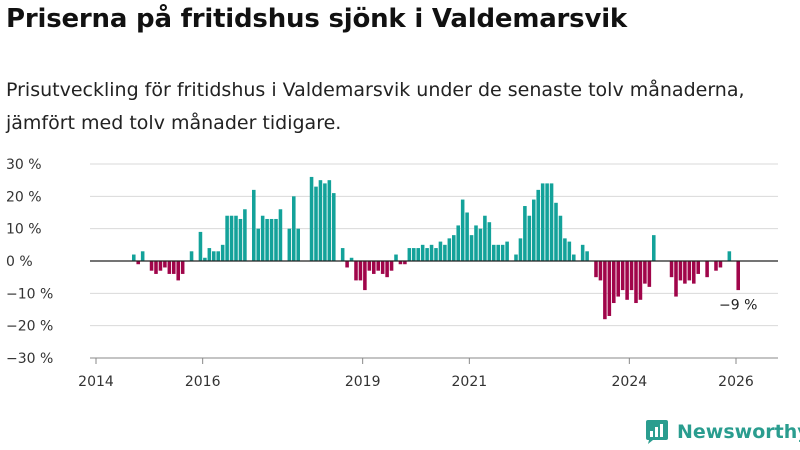 The width and height of the screenshot is (800, 450). I want to click on y-tick-label: 20 %, so click(24, 197).